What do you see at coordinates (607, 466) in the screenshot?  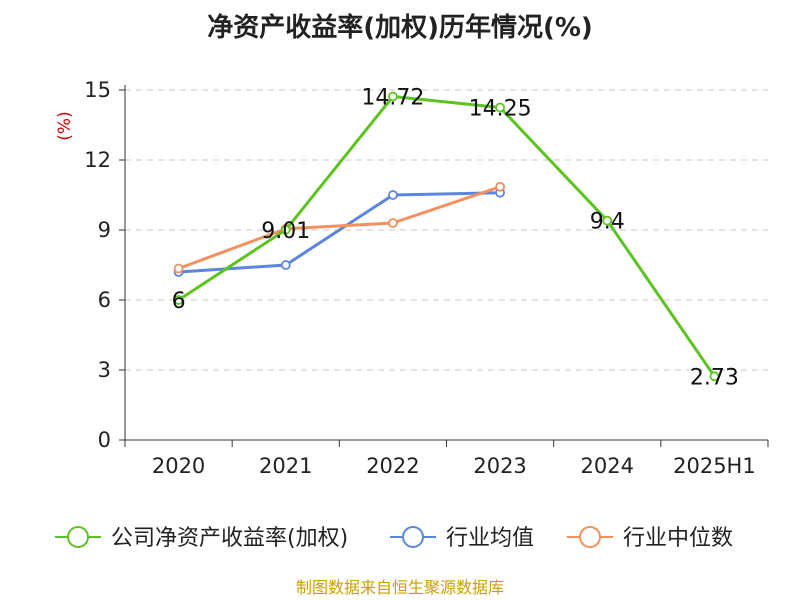 I see `x-tick-label: 2024` at bounding box center [607, 466].